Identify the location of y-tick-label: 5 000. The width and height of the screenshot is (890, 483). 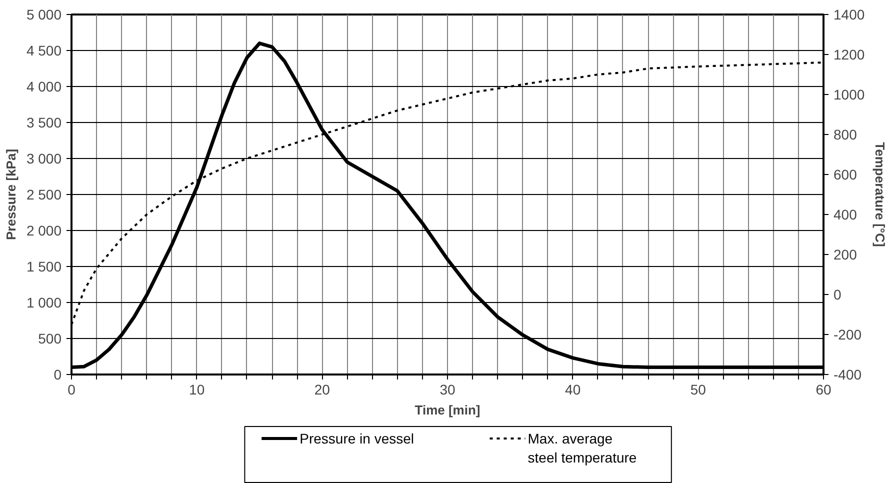
(44, 14).